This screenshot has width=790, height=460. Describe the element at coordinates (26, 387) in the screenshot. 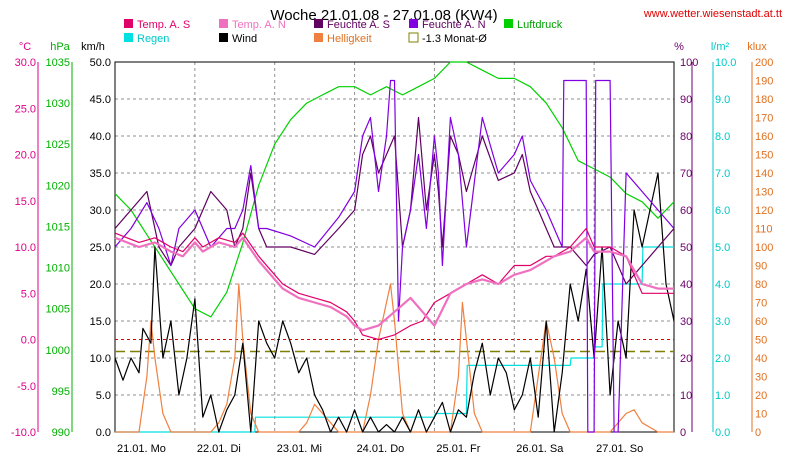

I see `tick-label-temp: -5.0` at that location.